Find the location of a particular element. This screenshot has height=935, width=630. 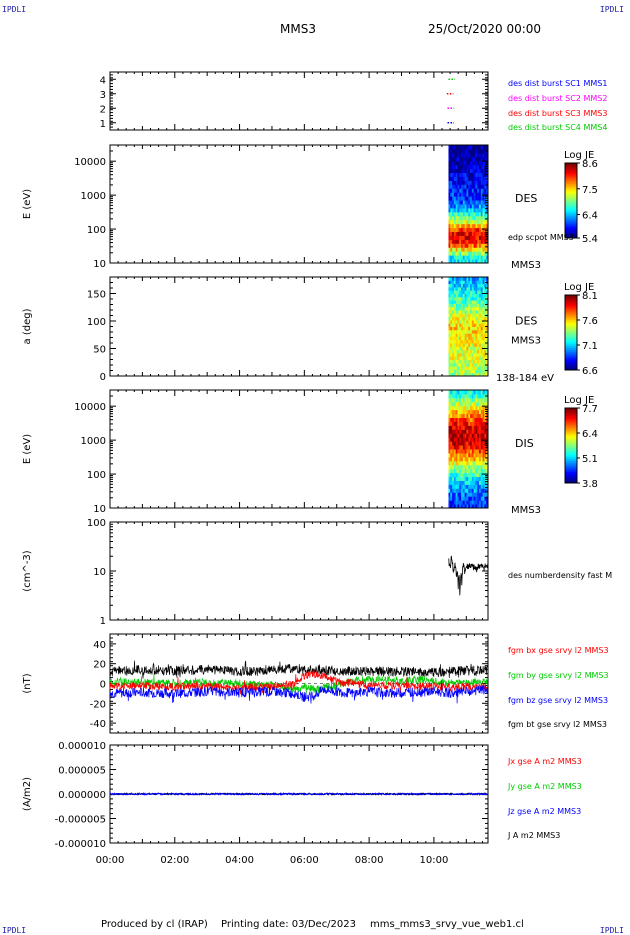

x-tick-label: 02:00 is located at coordinates (174, 860).